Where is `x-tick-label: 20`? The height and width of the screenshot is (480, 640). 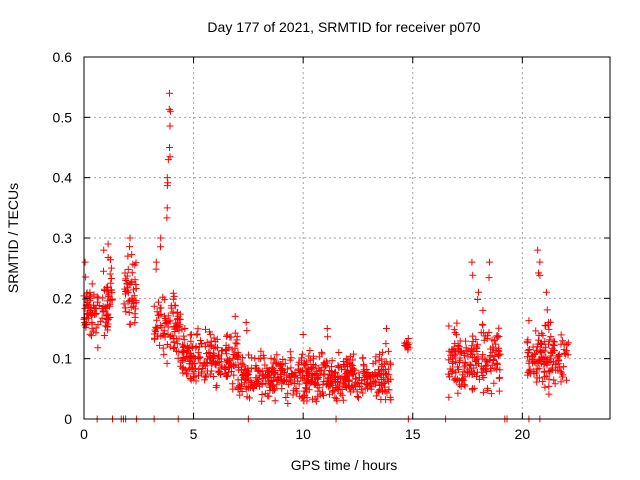
x-tick-label: 20 is located at coordinates (523, 434).